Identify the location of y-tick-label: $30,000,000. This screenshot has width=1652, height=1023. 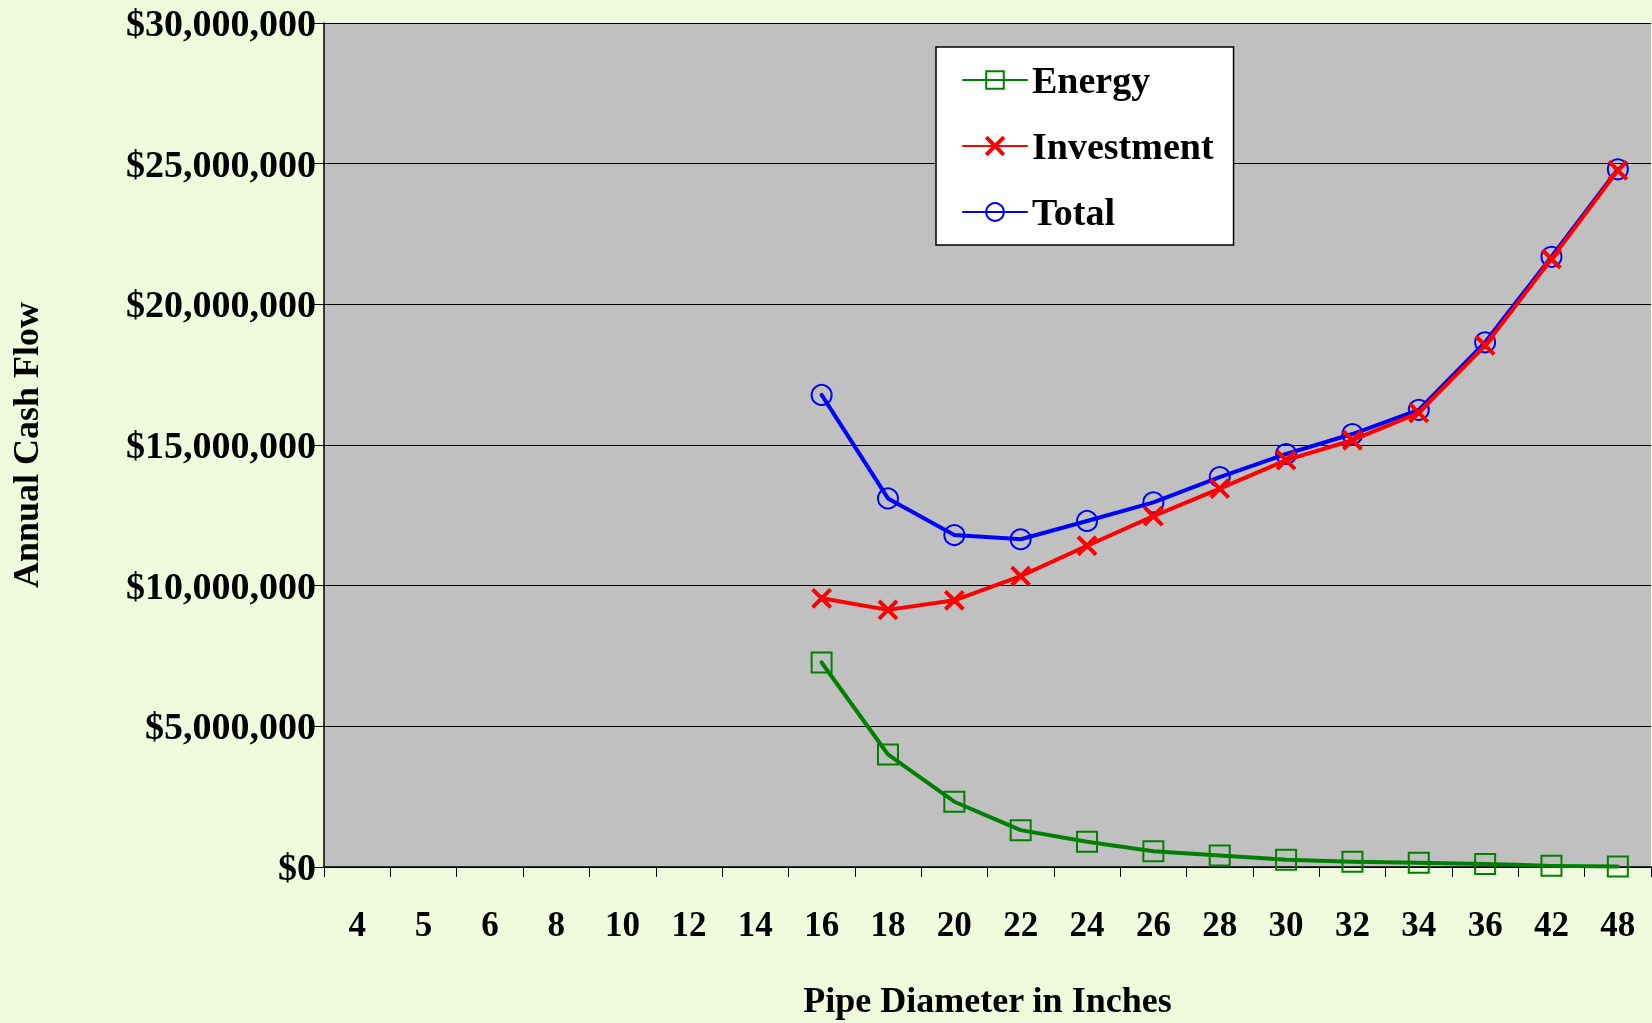
(221, 23).